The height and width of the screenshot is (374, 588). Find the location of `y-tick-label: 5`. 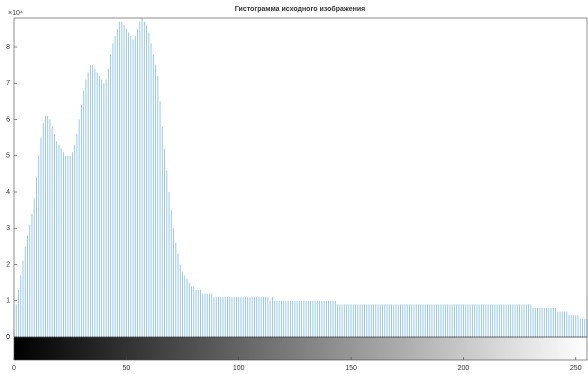

y-tick-label: 5 is located at coordinates (8, 156).